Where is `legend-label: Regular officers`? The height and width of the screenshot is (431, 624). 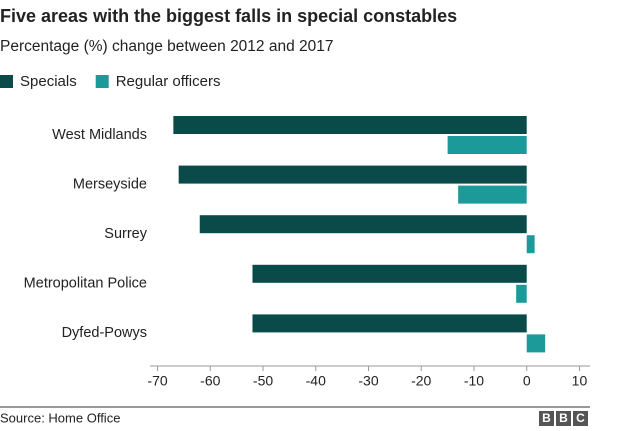 legend-label: Regular officers is located at coordinates (168, 81).